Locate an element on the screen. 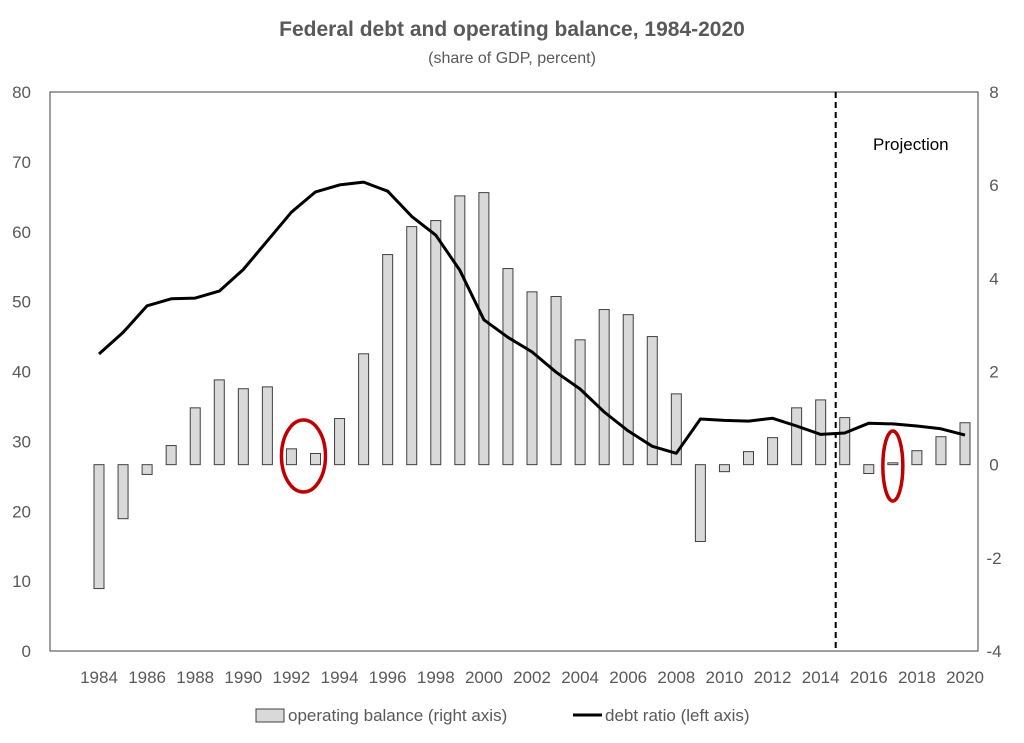 The height and width of the screenshot is (743, 1024). x-tick-label: 1996 is located at coordinates (388, 677).